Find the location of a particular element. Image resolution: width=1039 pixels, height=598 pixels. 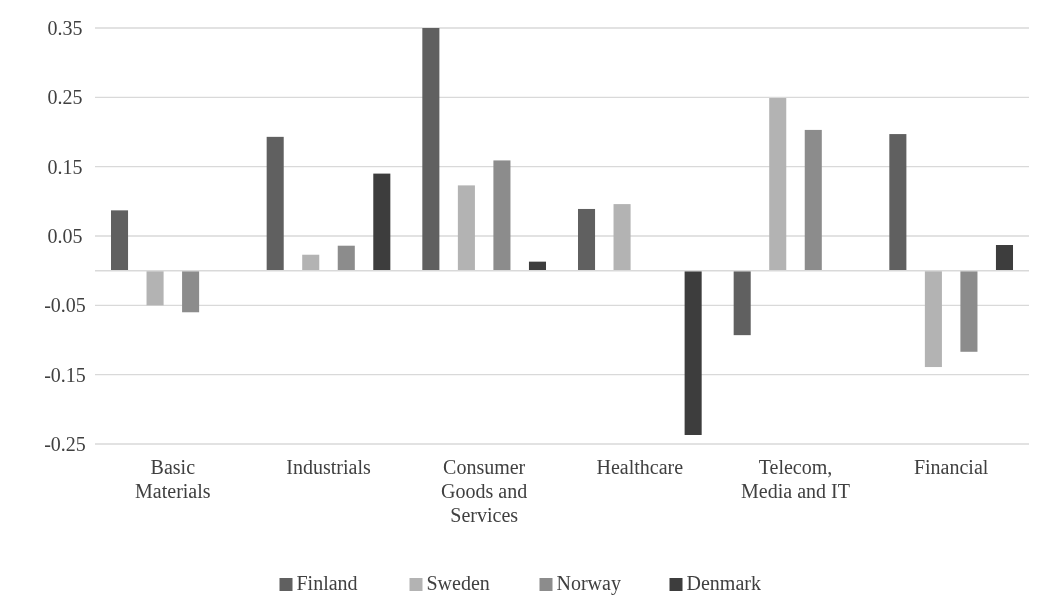

x-tick-label: Telecom, Media and IT is located at coordinates (795, 479).